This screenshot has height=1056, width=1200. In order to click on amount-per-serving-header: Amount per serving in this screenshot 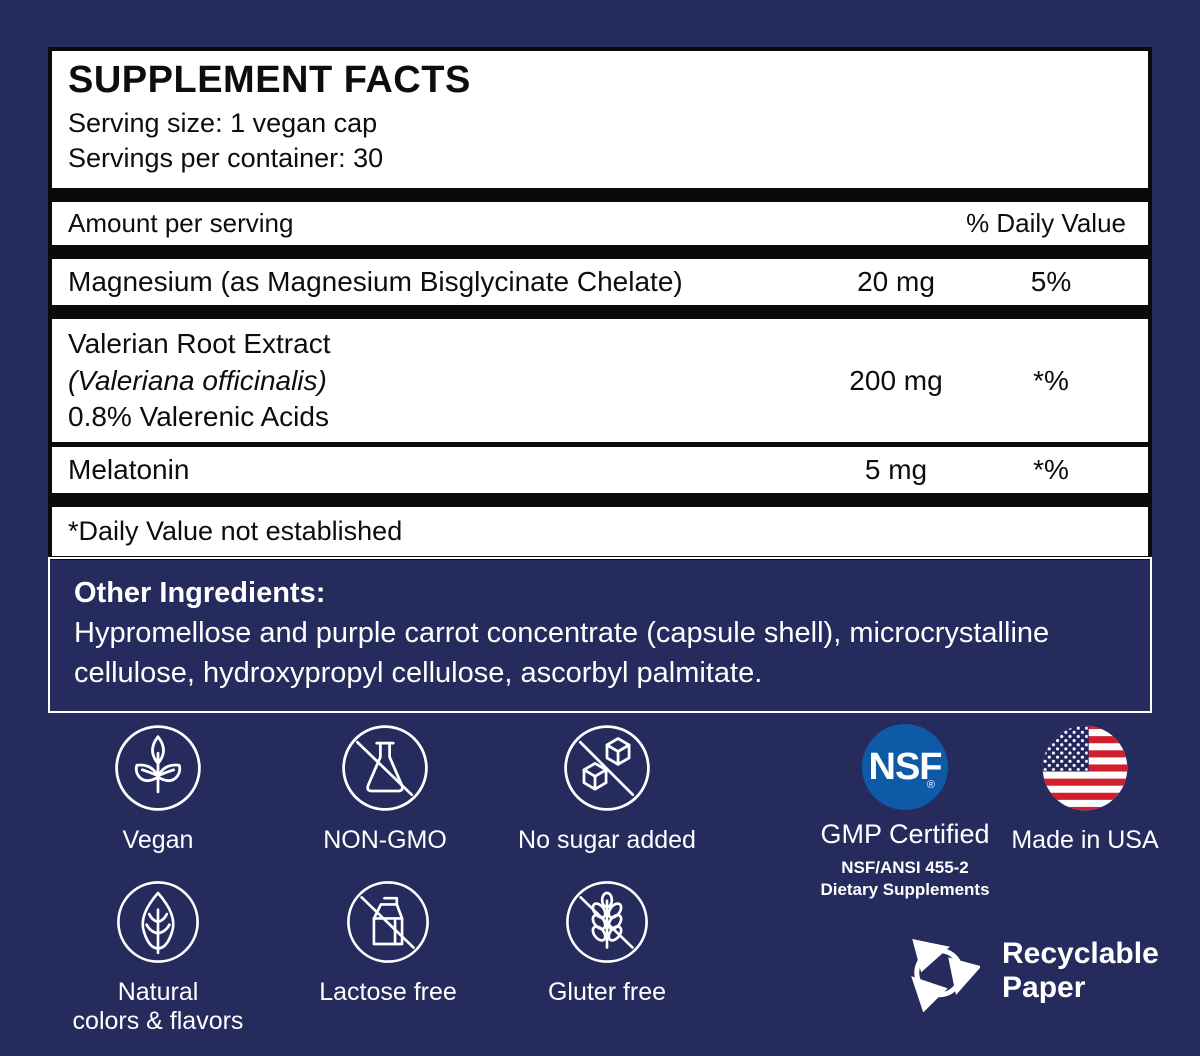, I will do `click(181, 223)`.